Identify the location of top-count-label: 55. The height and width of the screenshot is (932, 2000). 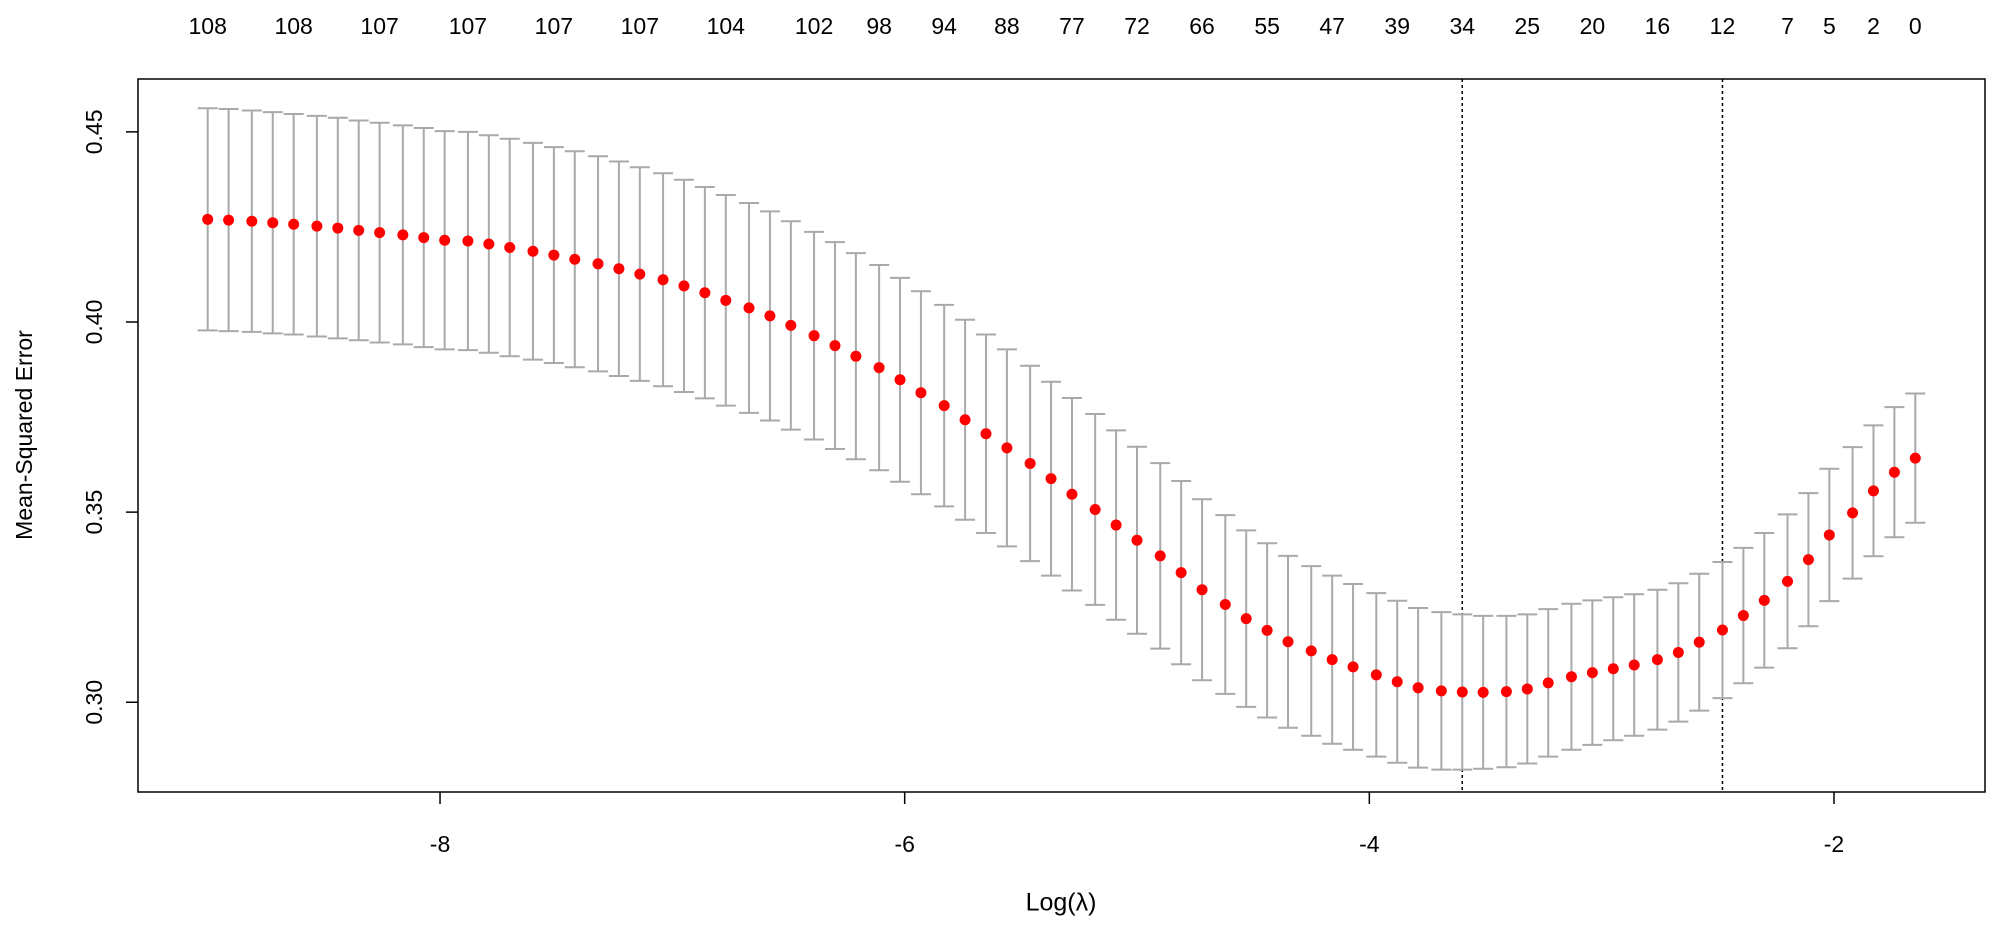
(1267, 26).